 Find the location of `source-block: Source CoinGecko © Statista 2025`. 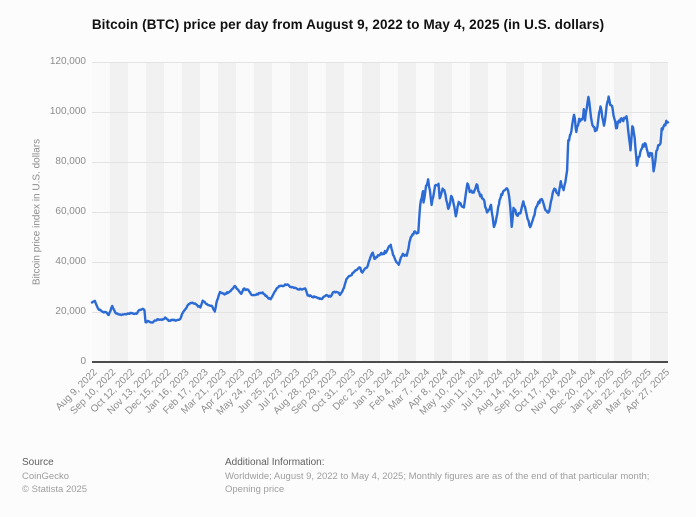

source-block: Source CoinGecko © Statista 2025 is located at coordinates (54, 476).